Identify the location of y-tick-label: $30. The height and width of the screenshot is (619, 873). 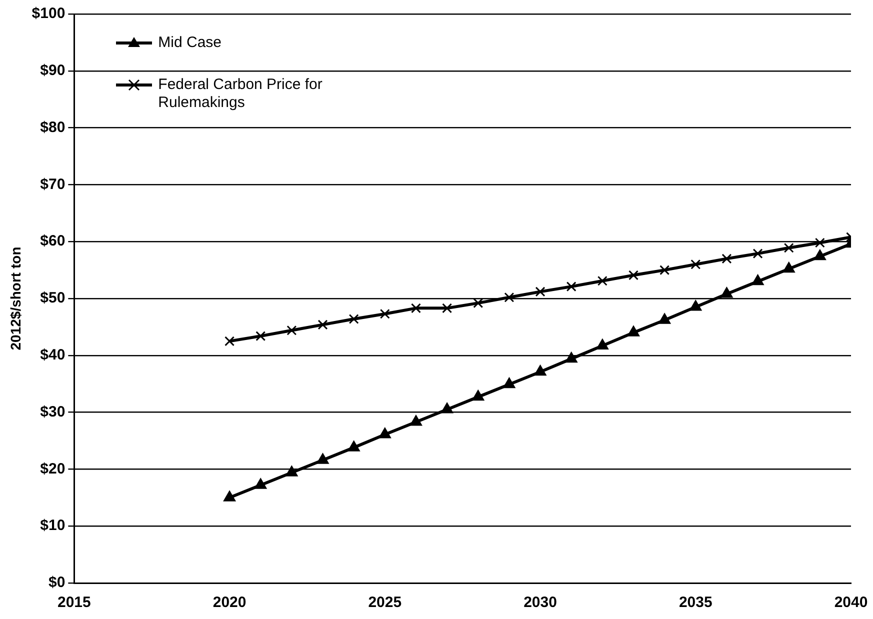
(53, 411).